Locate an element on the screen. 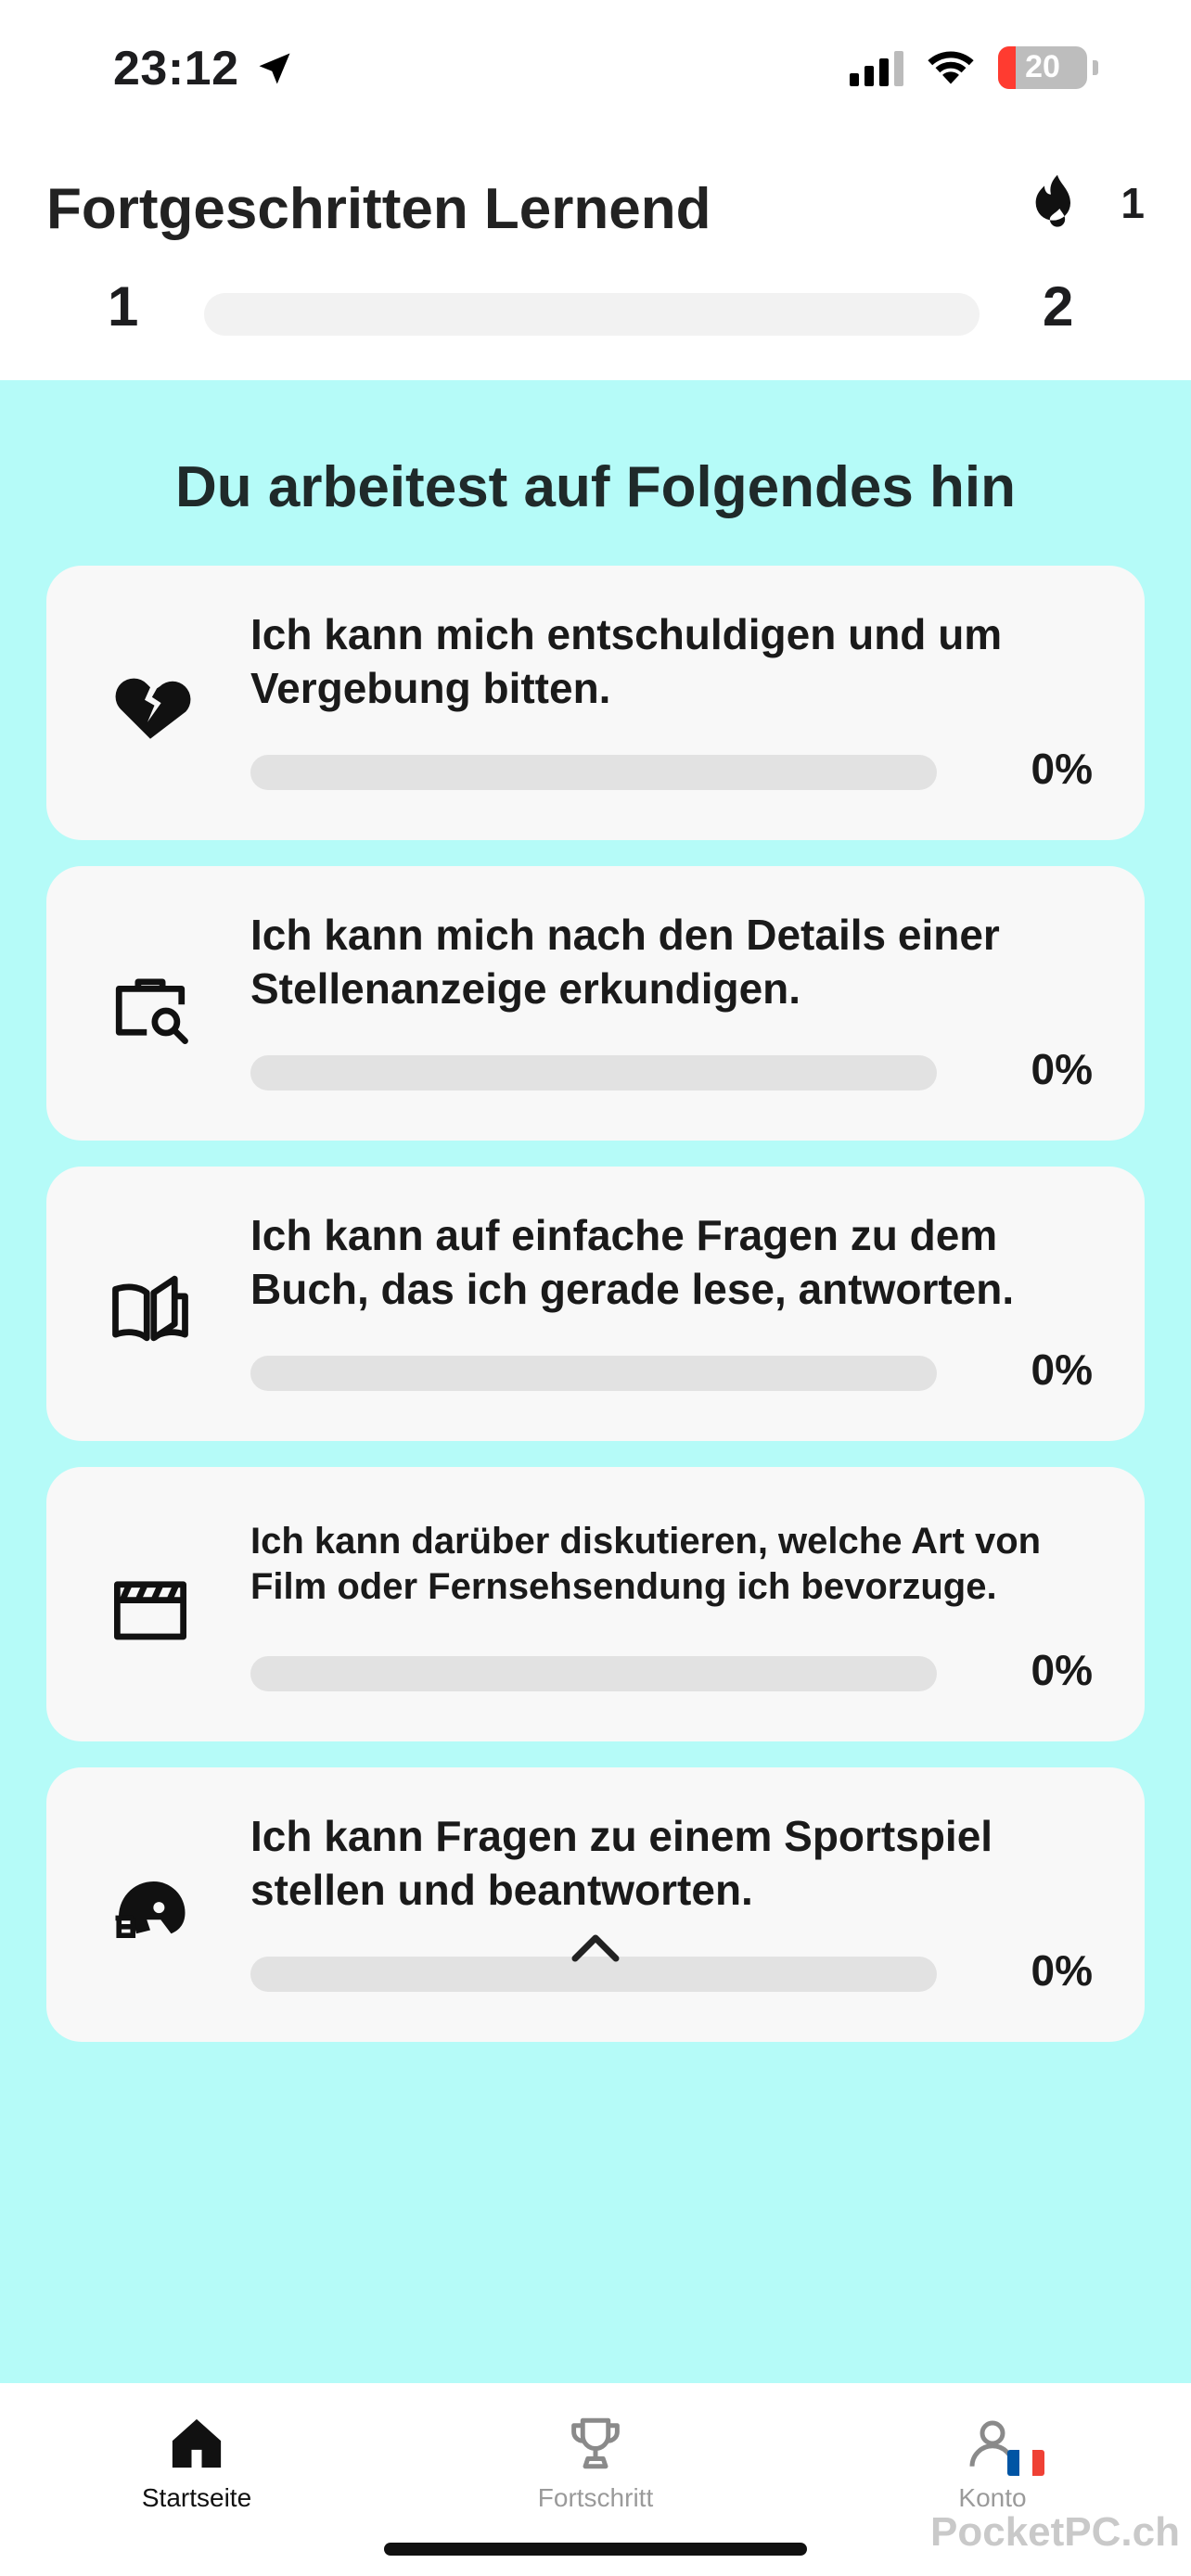 Image resolution: width=1191 pixels, height=2576 pixels. broken-heart-icon is located at coordinates (151, 707).